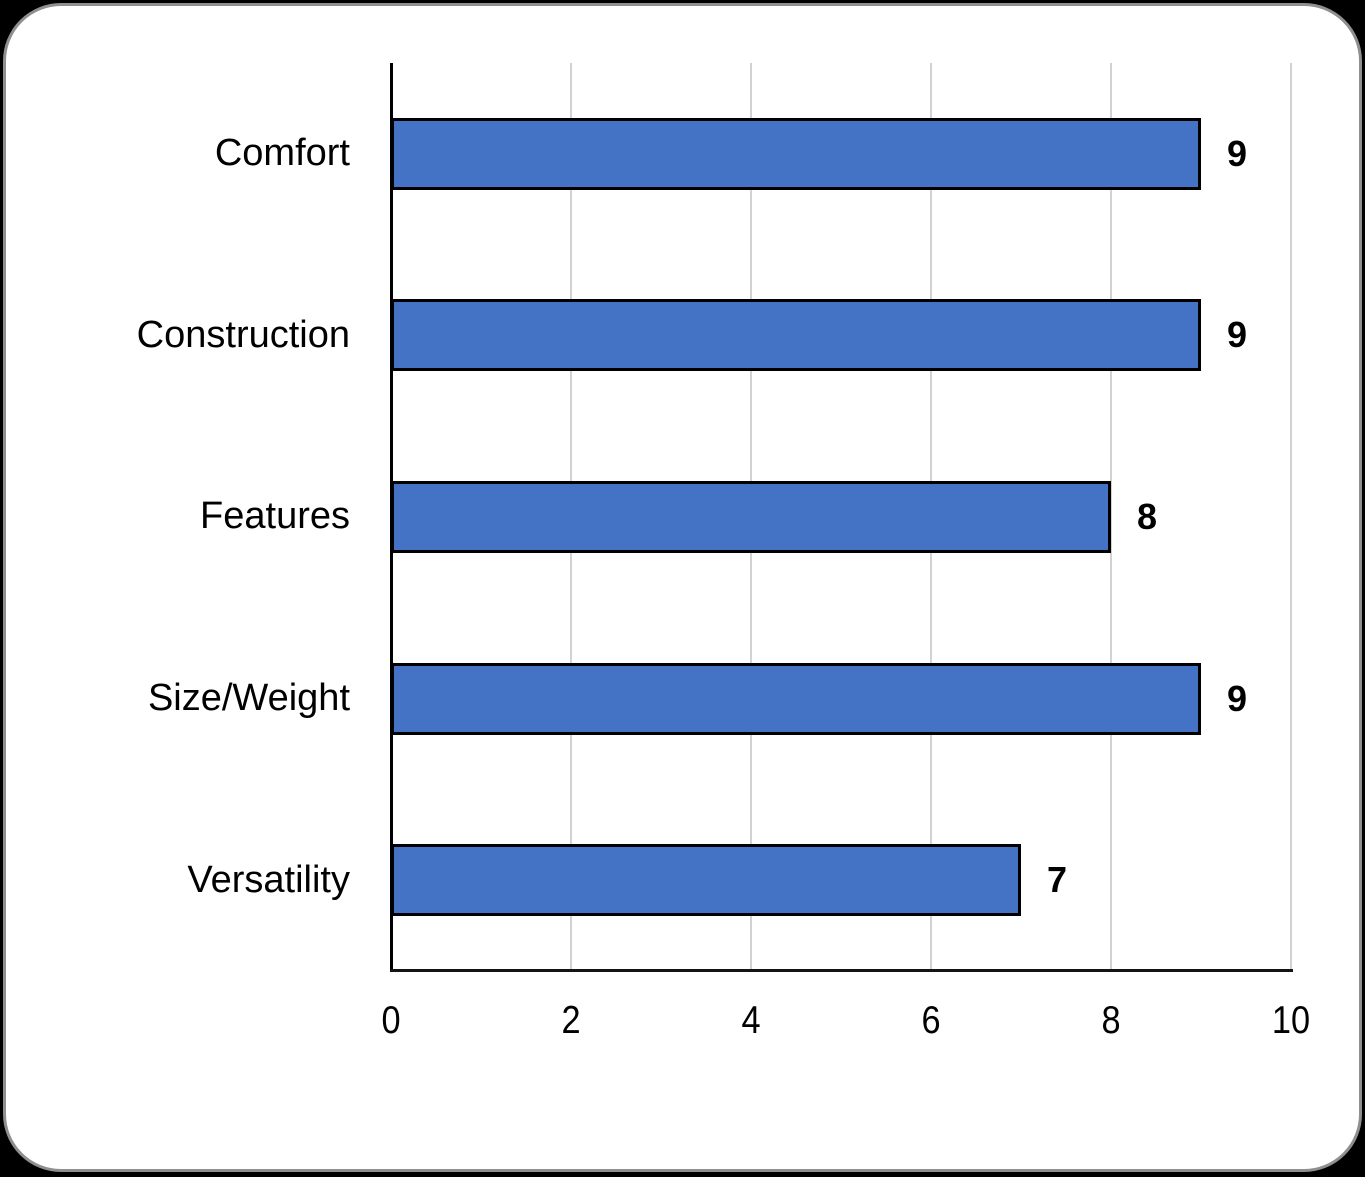 The image size is (1365, 1177). Describe the element at coordinates (796, 335) in the screenshot. I see `bar-construction` at that location.